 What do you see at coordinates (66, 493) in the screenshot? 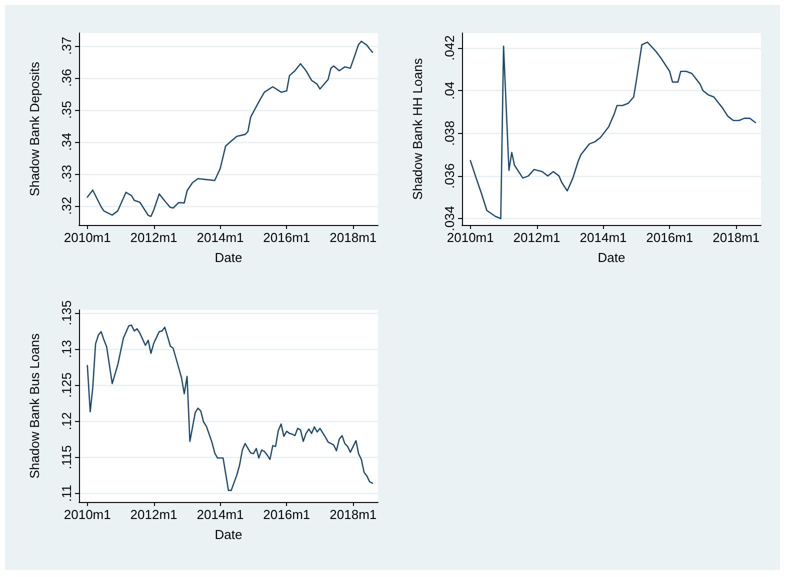
I see `y-tick-label: .11` at bounding box center [66, 493].